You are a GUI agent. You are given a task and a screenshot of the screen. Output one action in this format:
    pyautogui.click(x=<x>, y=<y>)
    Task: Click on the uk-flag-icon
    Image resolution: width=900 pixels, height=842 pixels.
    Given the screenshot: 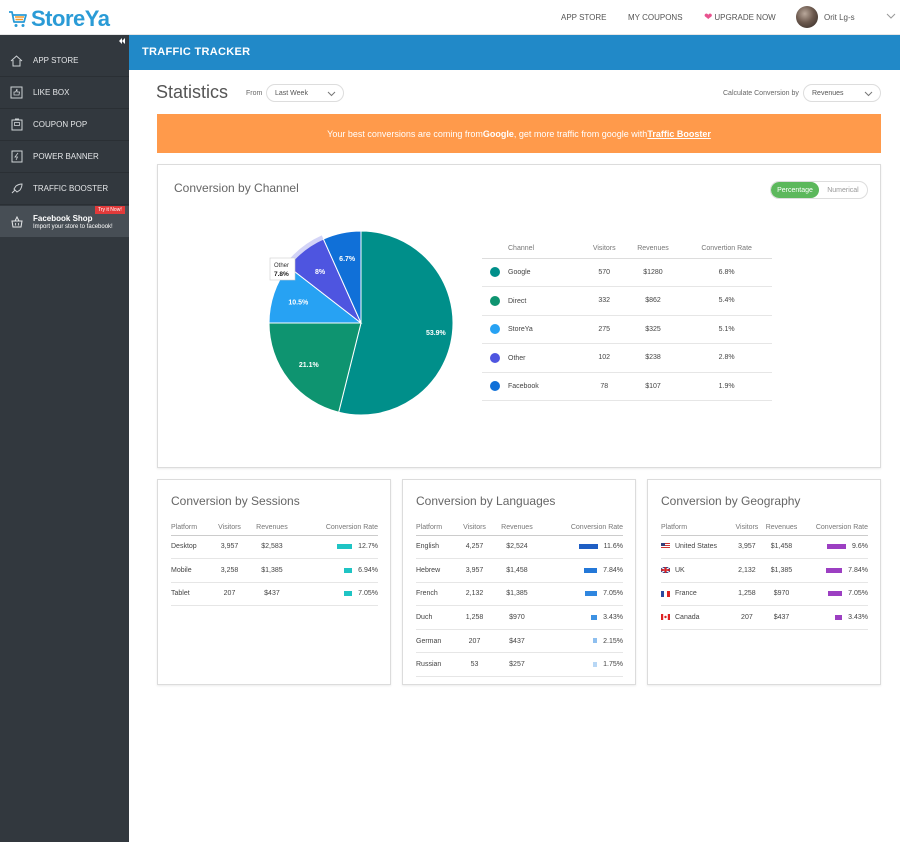 What is the action you would take?
    pyautogui.click(x=665, y=570)
    